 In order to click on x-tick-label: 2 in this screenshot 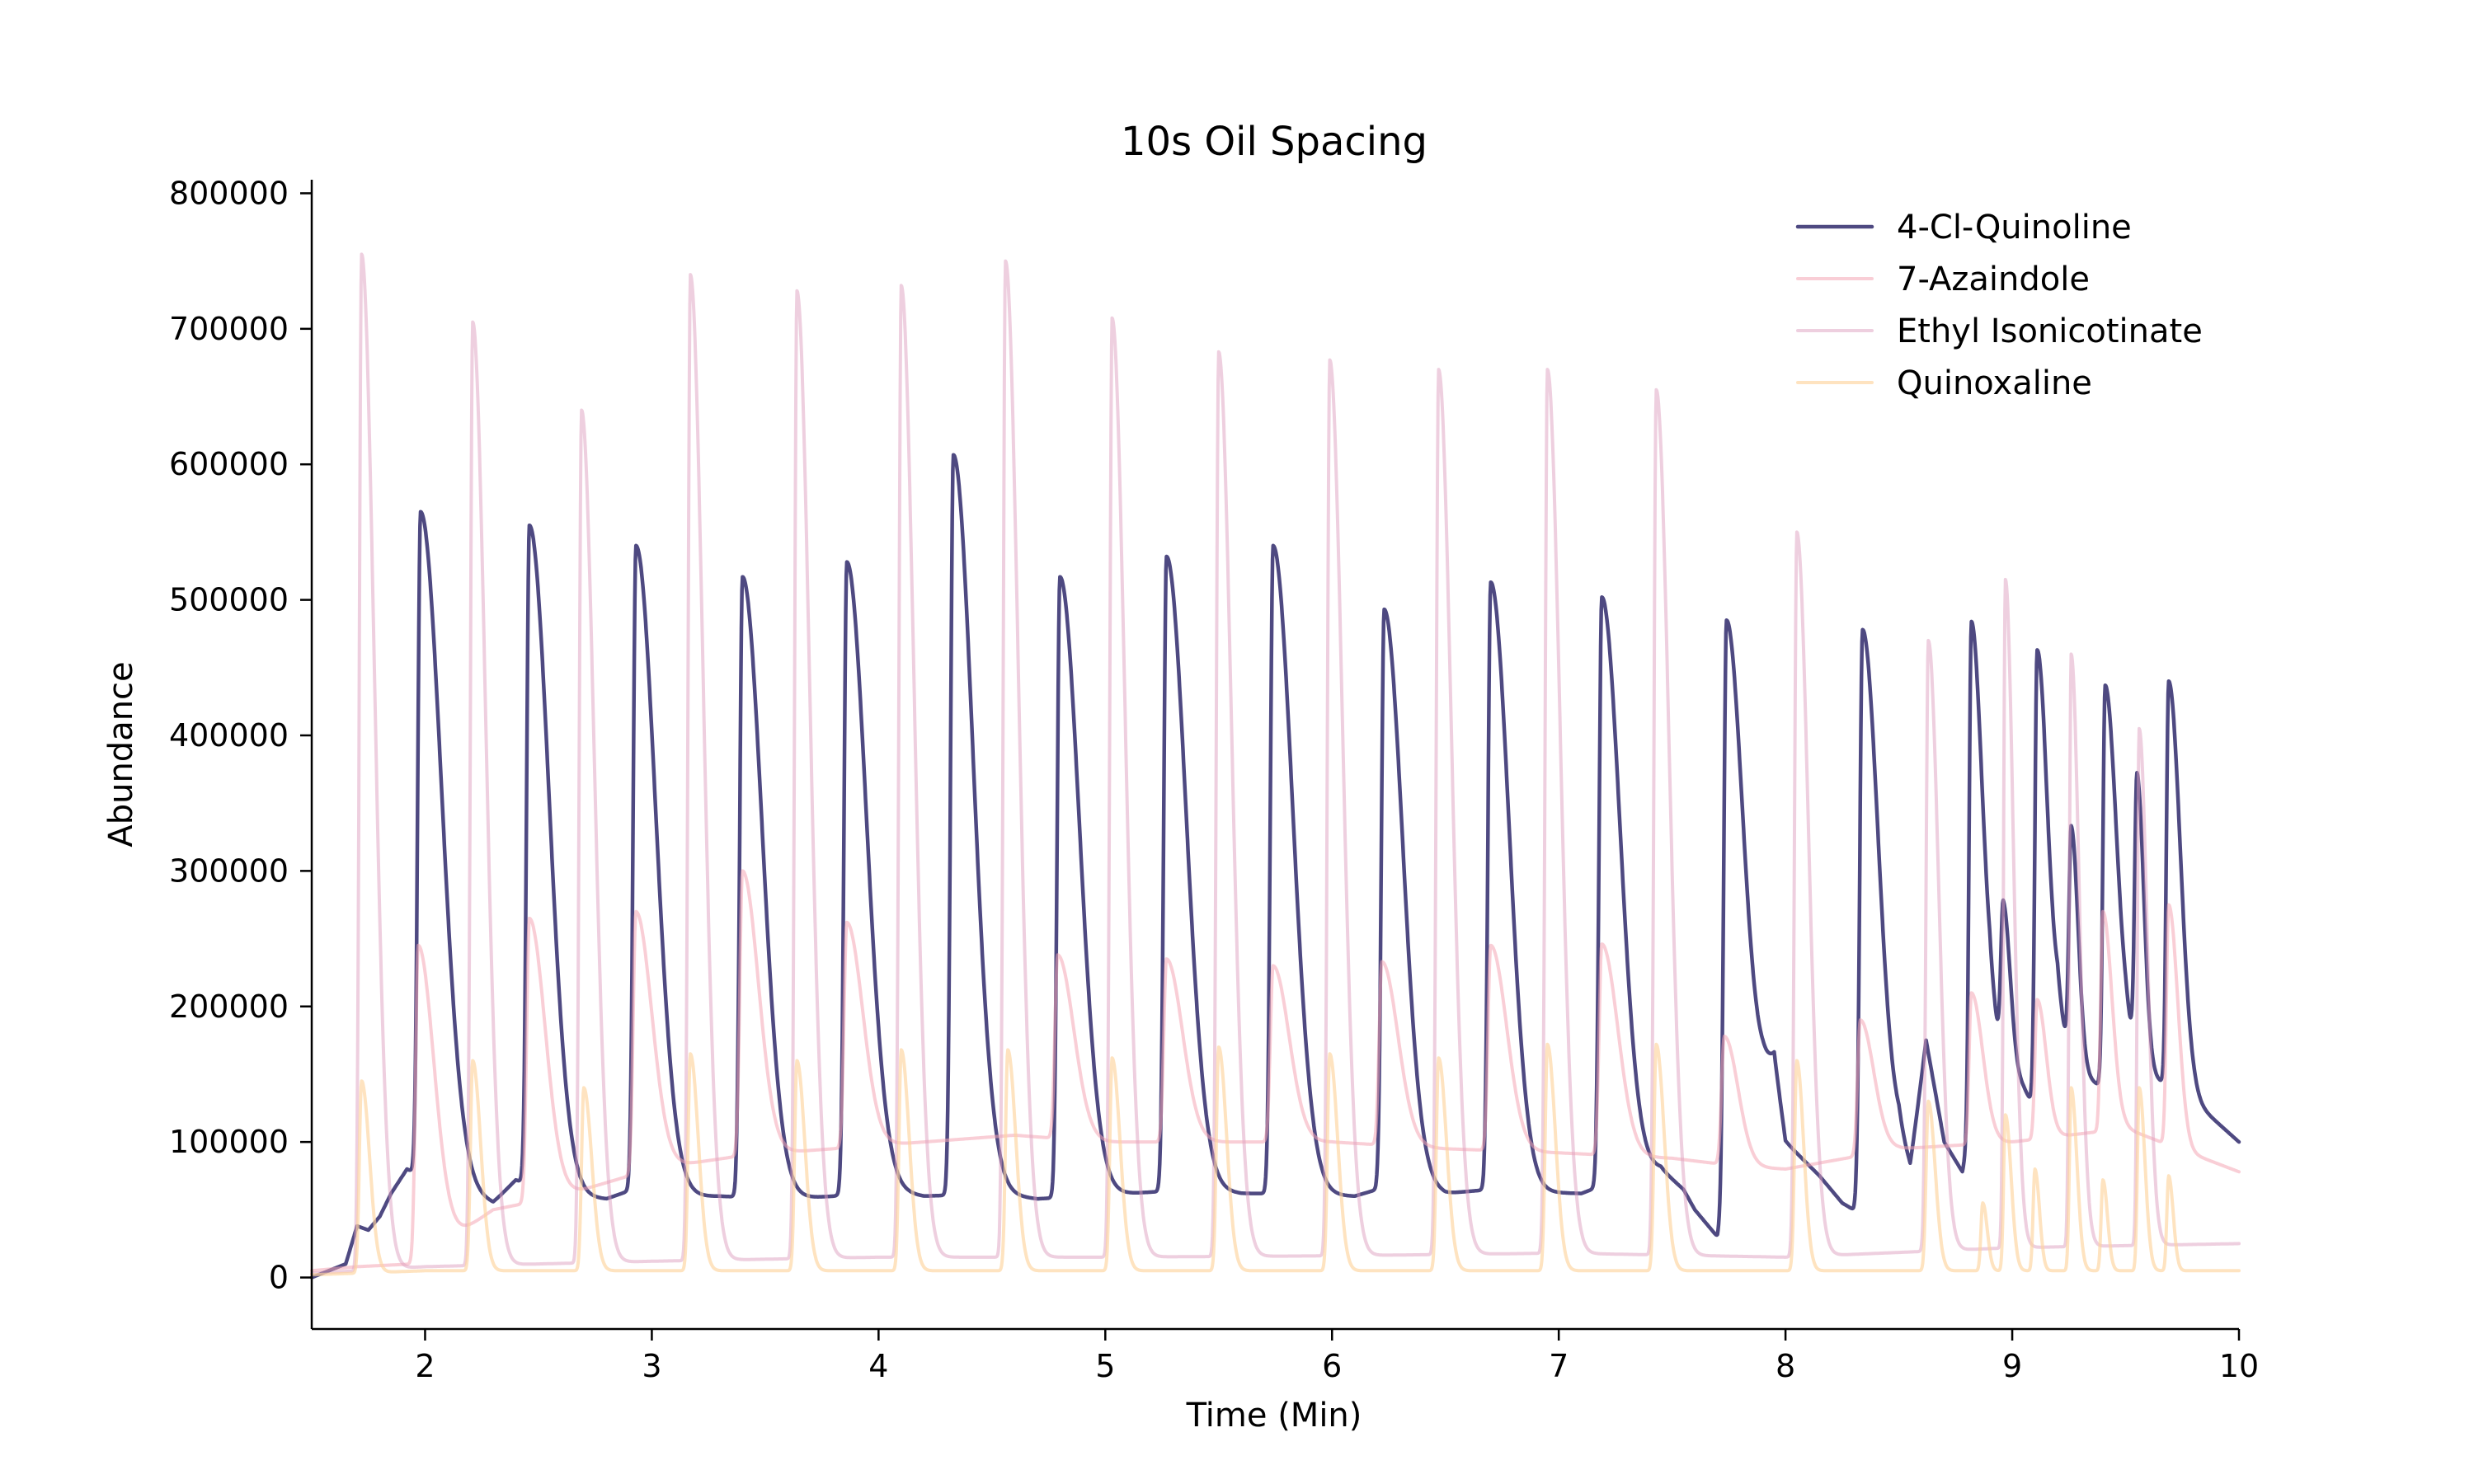, I will do `click(425, 1366)`.